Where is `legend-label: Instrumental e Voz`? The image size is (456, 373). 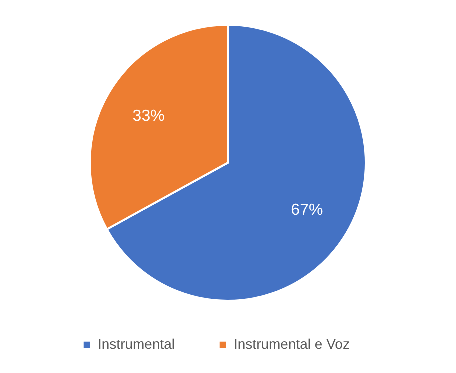 legend-label: Instrumental e Voz is located at coordinates (292, 344).